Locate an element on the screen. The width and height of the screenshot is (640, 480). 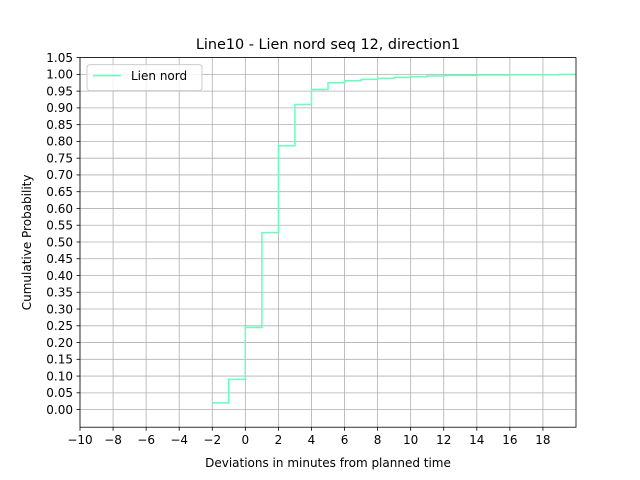
x-tick-label: 16 is located at coordinates (509, 440).